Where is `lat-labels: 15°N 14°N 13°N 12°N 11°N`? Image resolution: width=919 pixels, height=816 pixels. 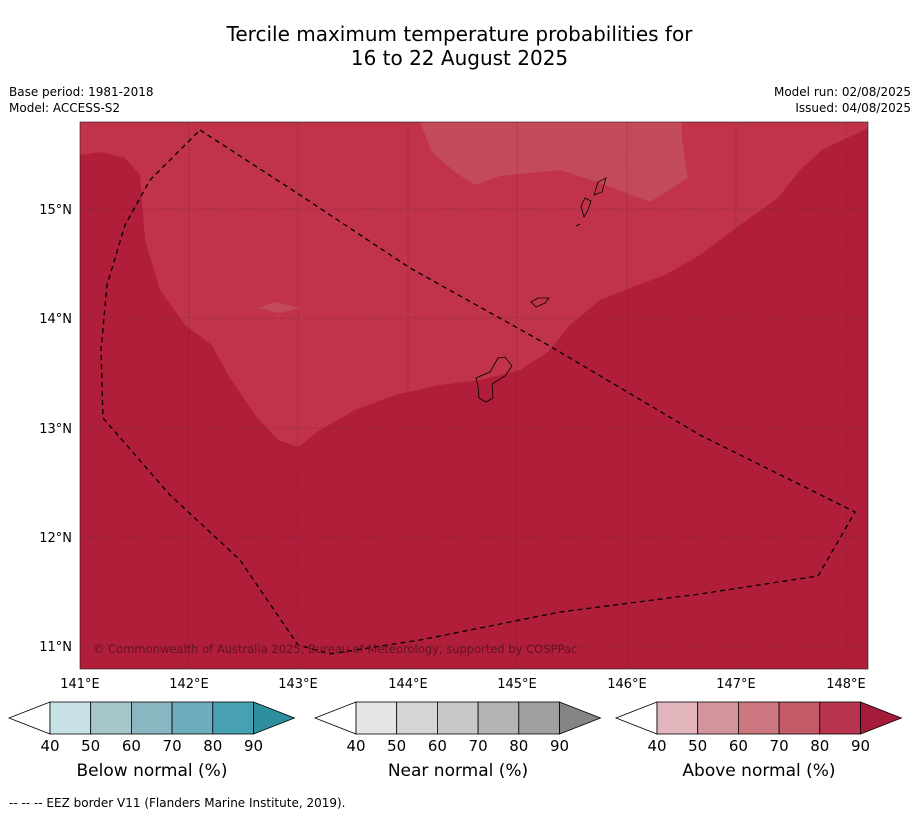
lat-labels: 15°N 14°N 13°N 12°N 11°N is located at coordinates (55, 429).